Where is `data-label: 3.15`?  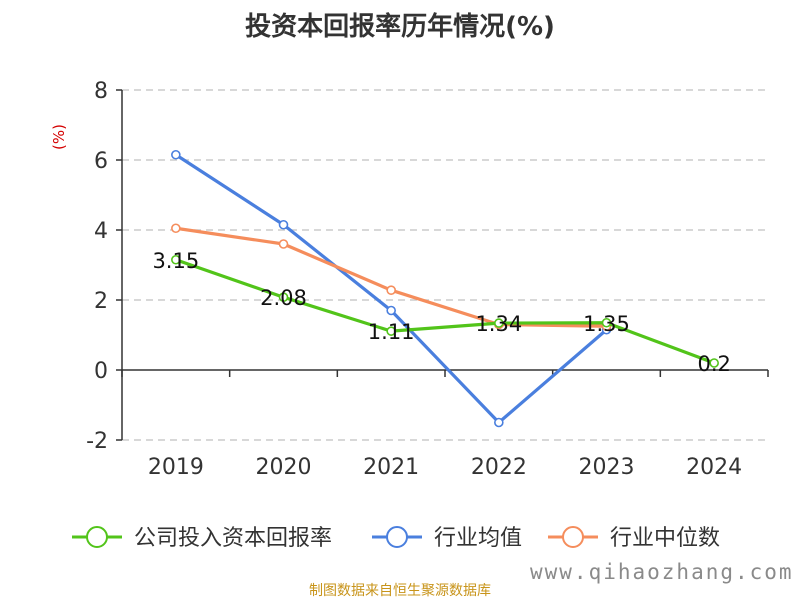
data-label: 3.15 is located at coordinates (175, 261).